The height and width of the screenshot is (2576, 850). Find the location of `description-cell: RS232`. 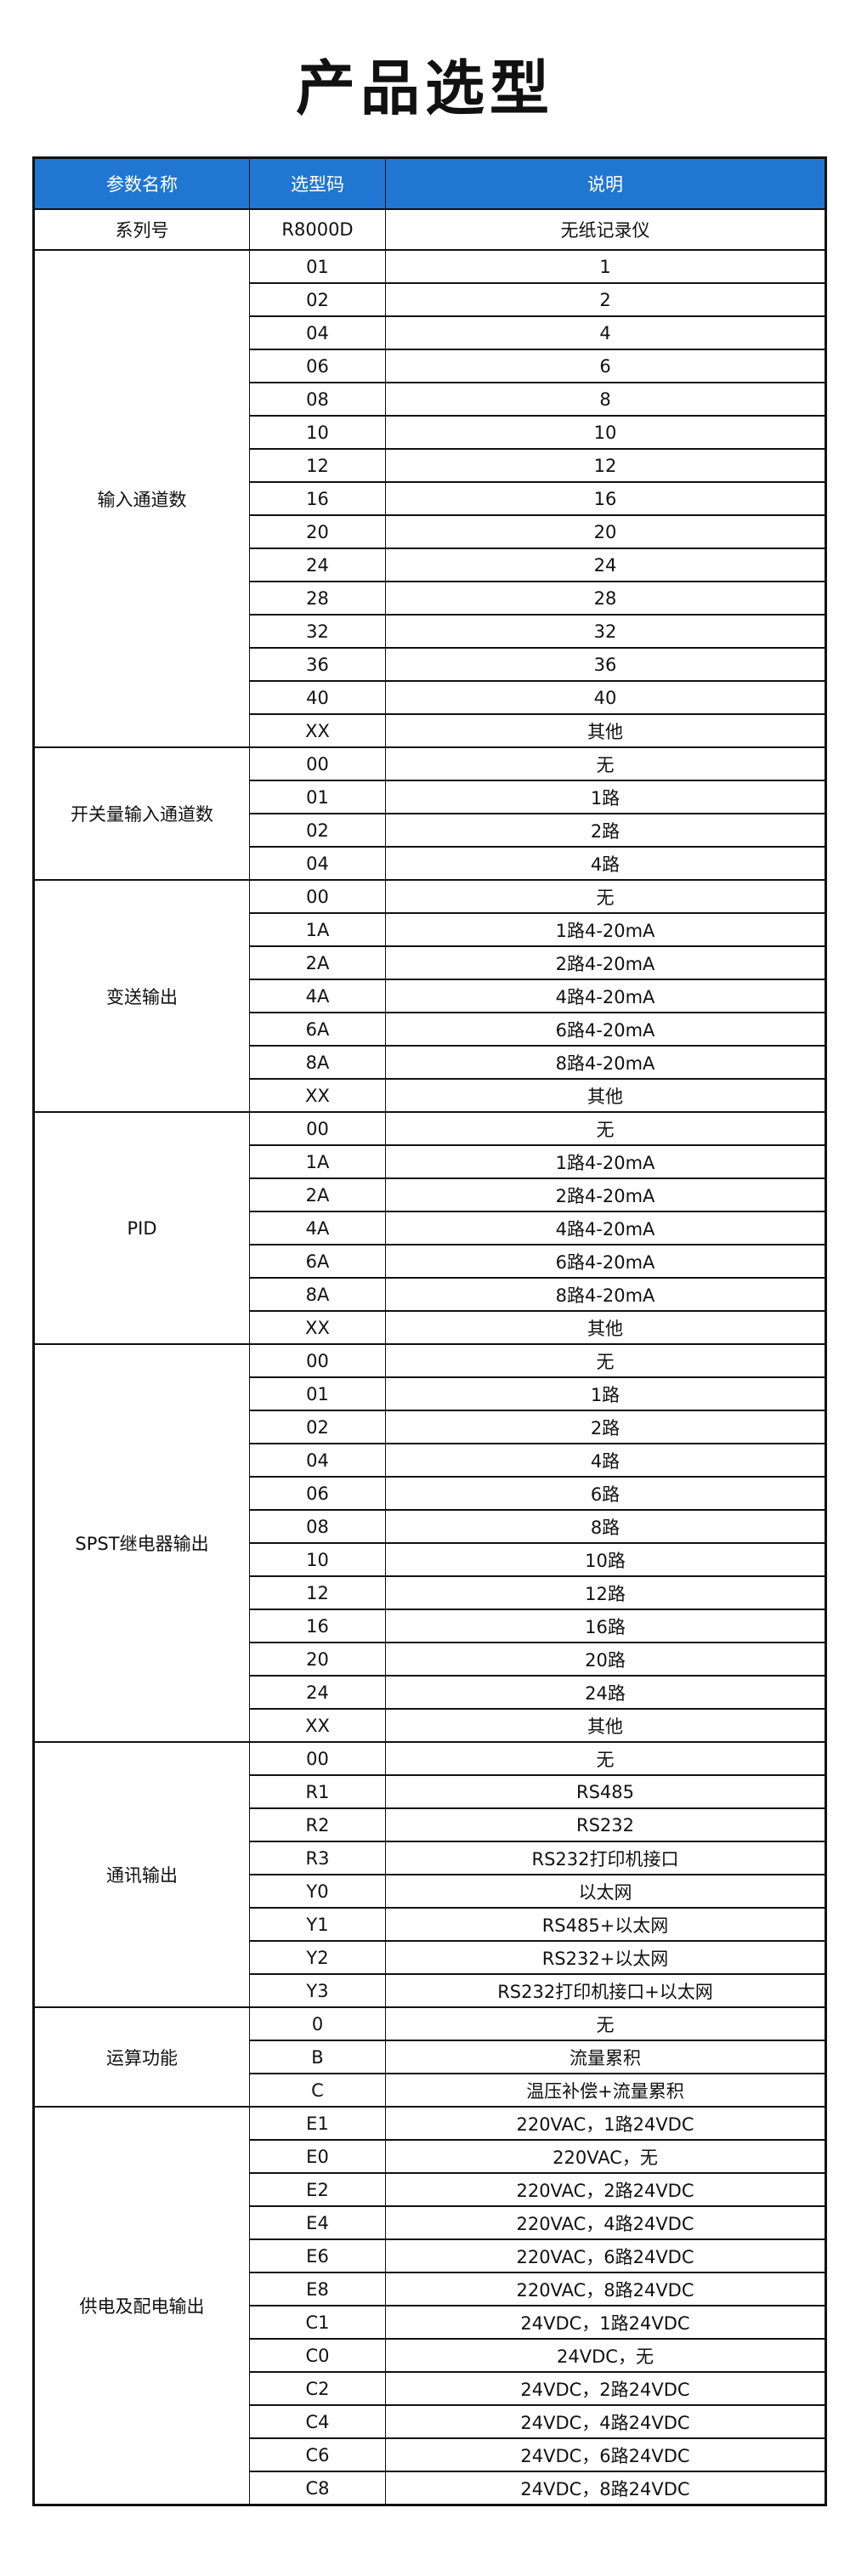

description-cell: RS232 is located at coordinates (605, 1825).